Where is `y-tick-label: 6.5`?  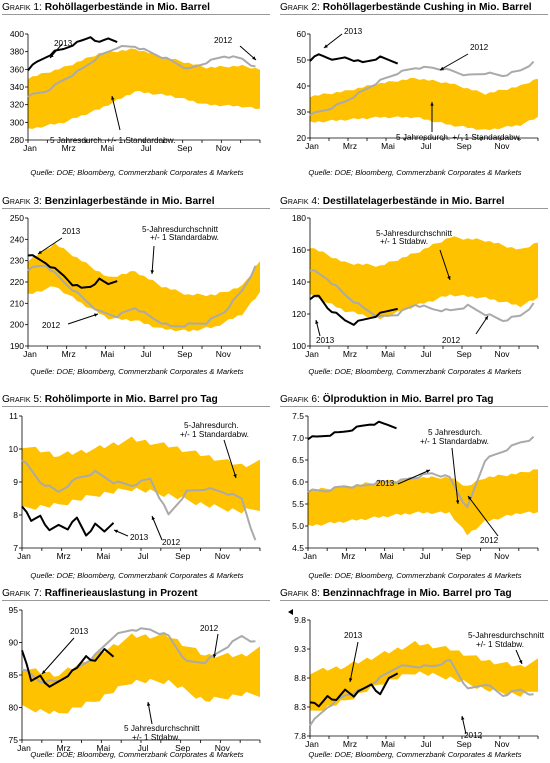 y-tick-label: 6.5 is located at coordinates (298, 460).